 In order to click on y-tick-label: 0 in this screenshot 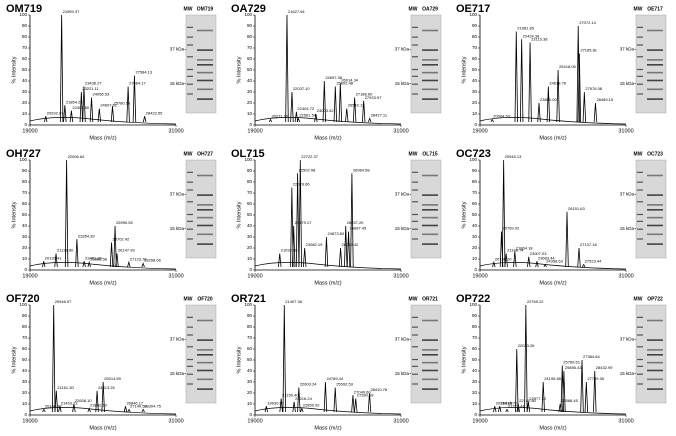, I will do `click(25, 269)`.